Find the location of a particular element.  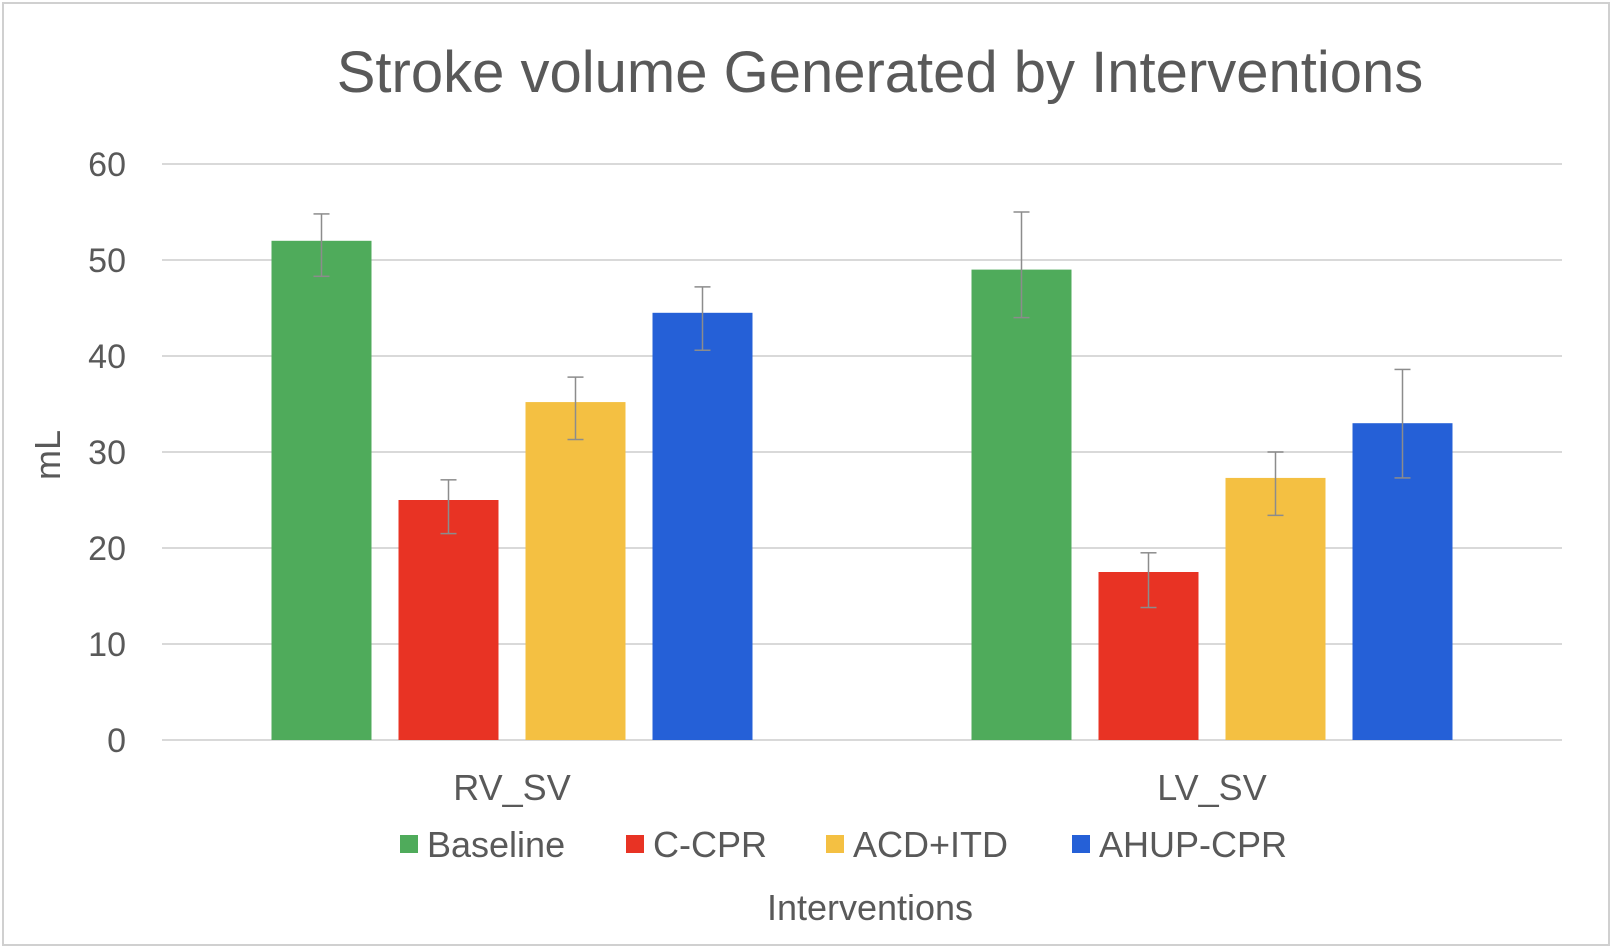

y-tick-label: 40 is located at coordinates (107, 357).